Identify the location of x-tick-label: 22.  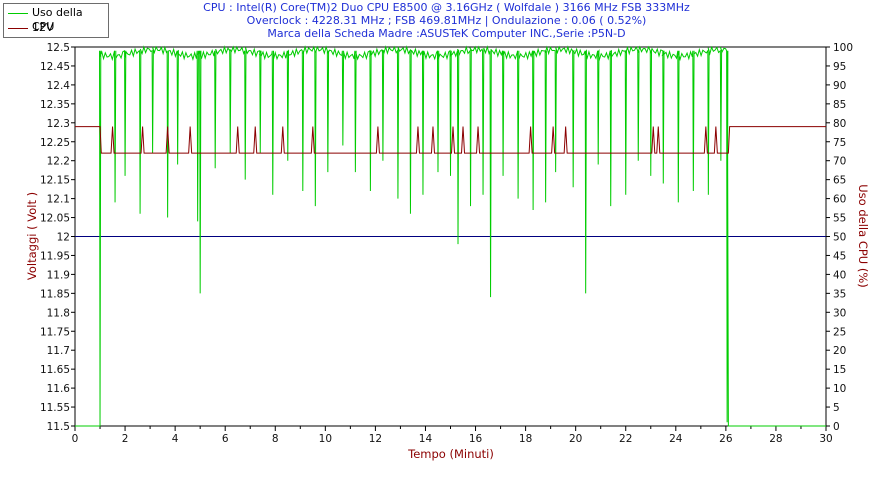
(625, 439).